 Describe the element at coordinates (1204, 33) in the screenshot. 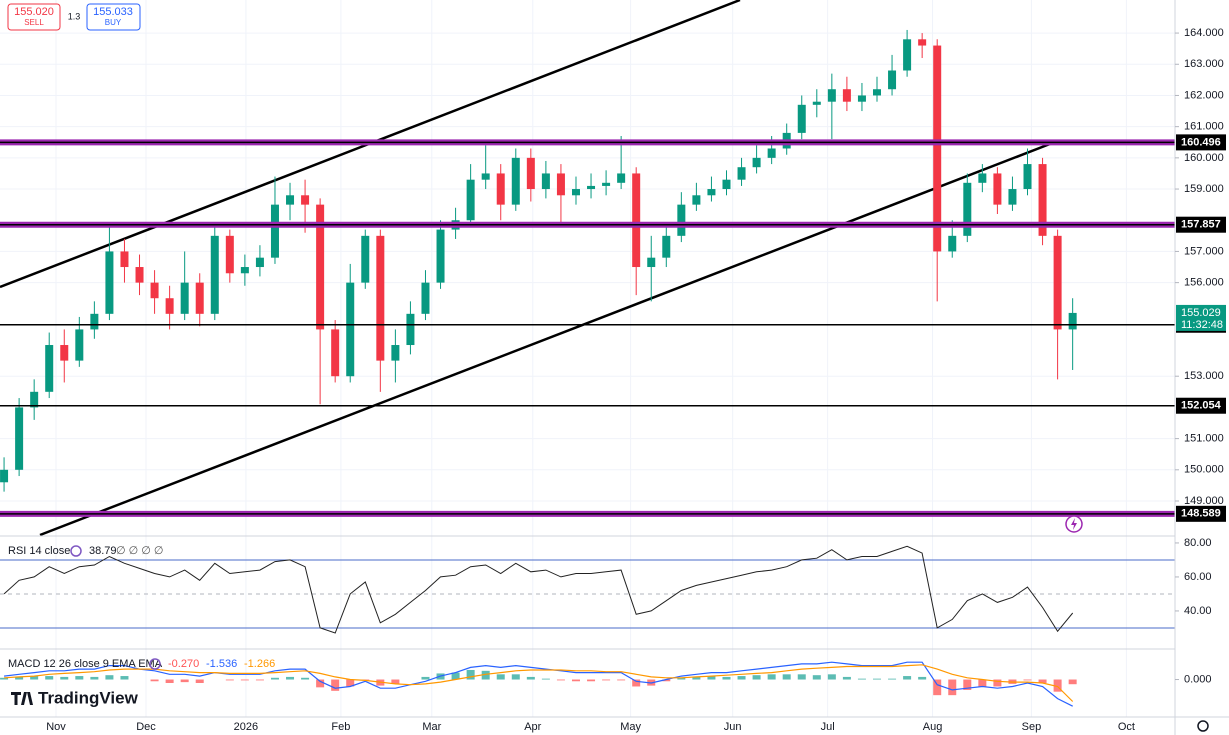

I see `y-tick-label: 164.000` at that location.